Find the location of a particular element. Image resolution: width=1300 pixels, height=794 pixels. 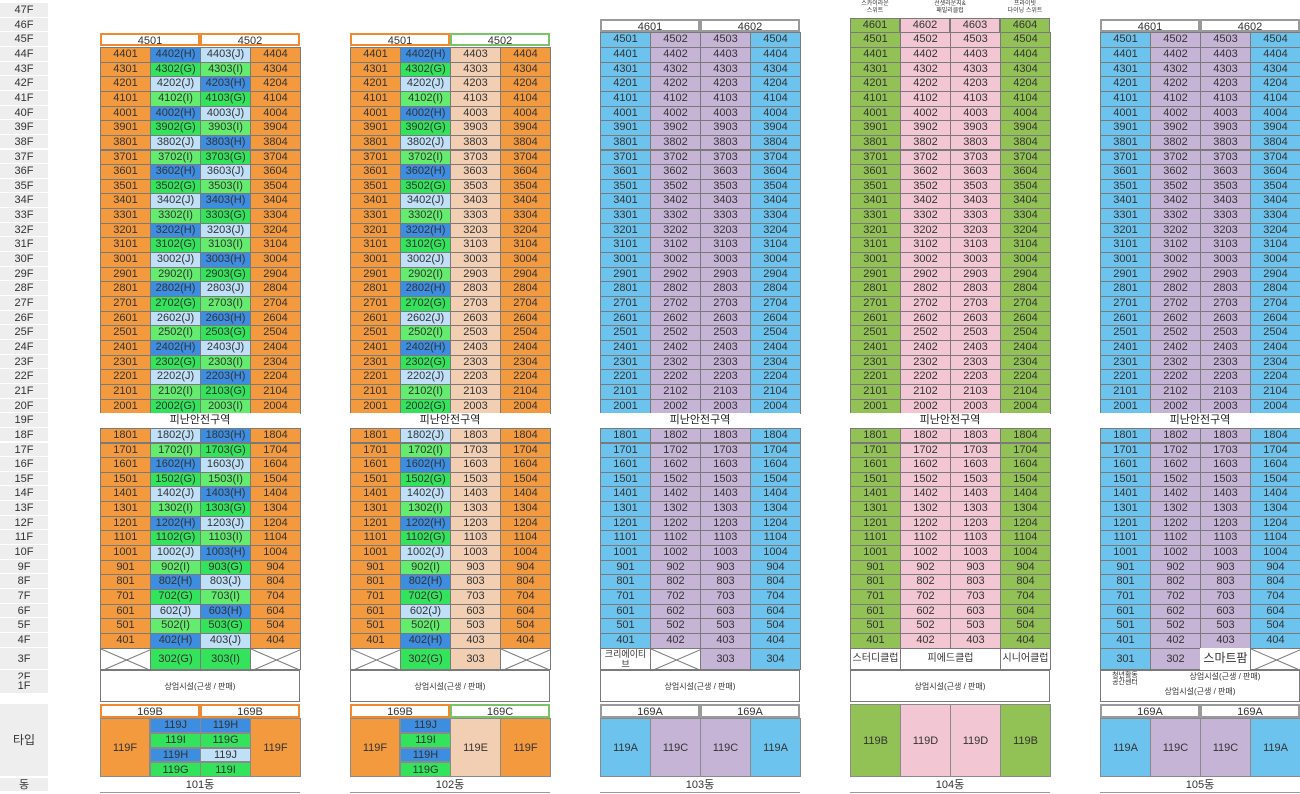

unit-cell: 1803 is located at coordinates (975, 435).